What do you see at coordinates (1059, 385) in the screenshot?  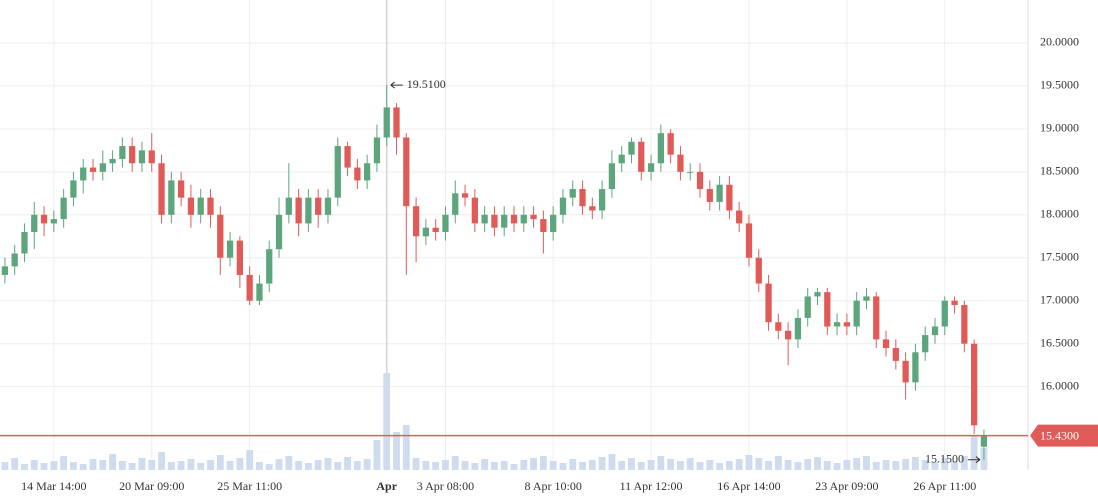 I see `y-tick-label: 16.0000` at bounding box center [1059, 385].